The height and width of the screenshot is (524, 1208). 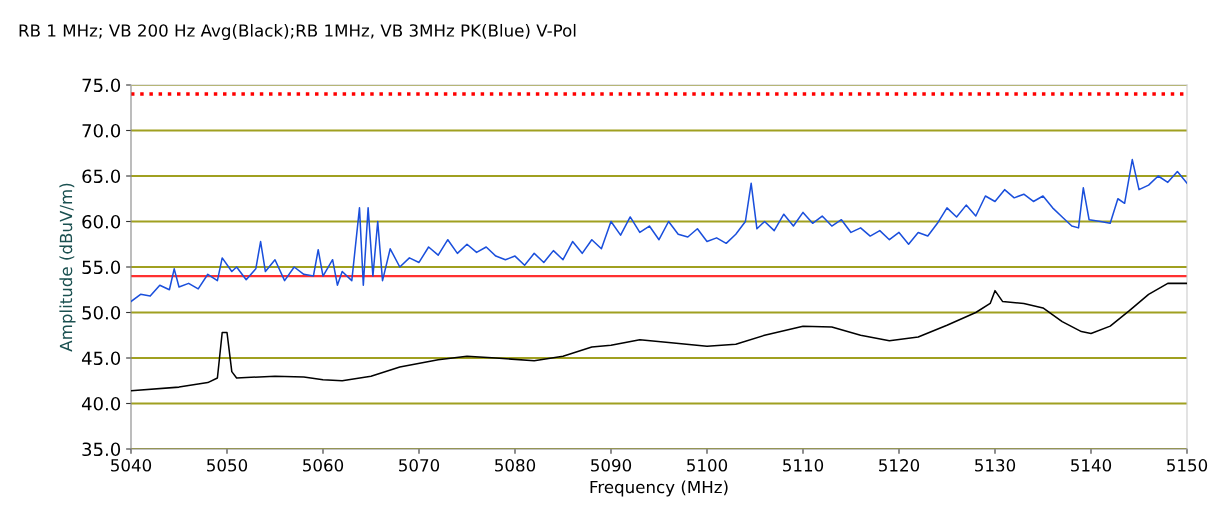 I want to click on x-axis-title: Frequency (MHz), so click(x=659, y=488).